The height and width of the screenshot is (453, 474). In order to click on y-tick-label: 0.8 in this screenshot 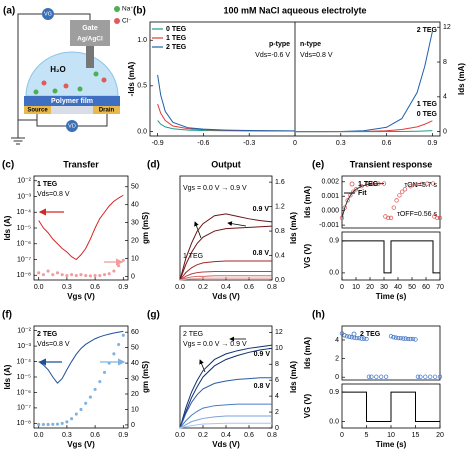, I will do `click(280, 231)`.